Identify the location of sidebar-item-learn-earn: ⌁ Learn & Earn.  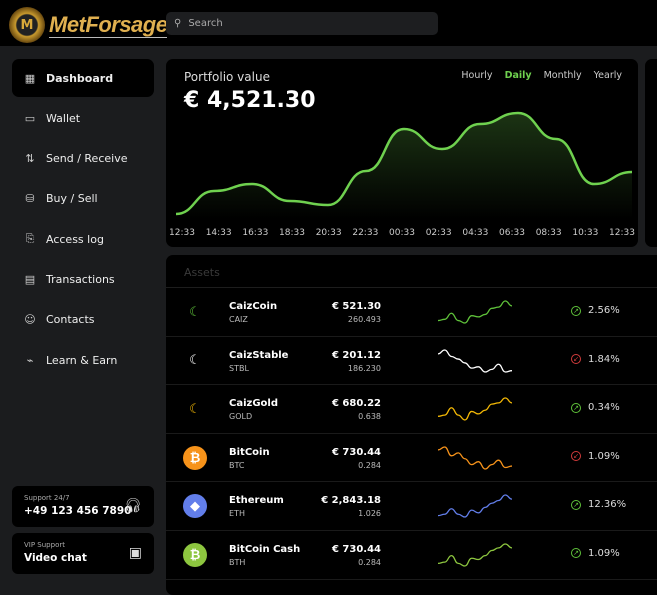
(83, 360).